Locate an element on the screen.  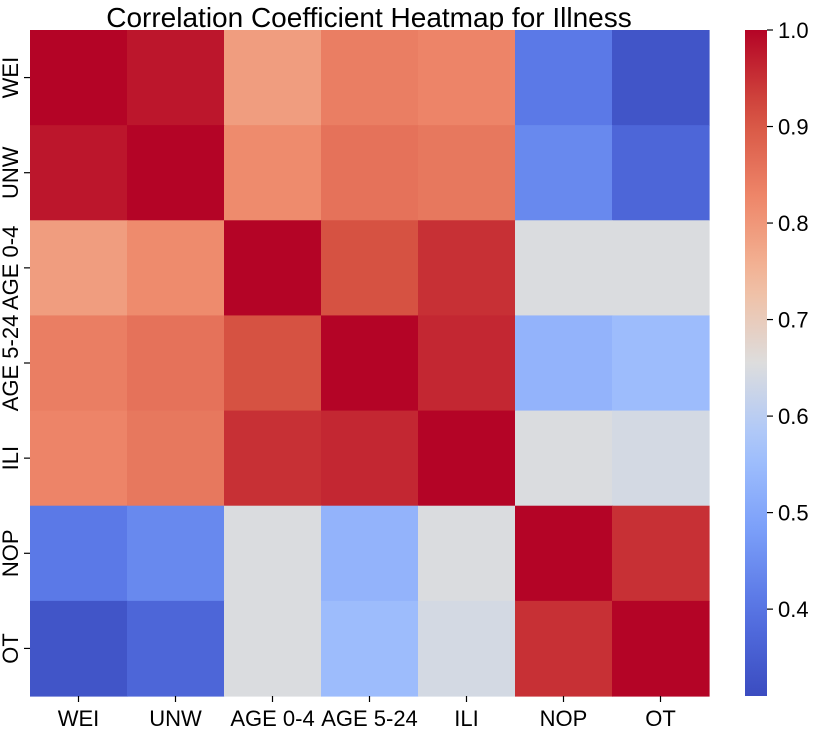
x-tick-label: AGE 0-4 is located at coordinates (272, 718).